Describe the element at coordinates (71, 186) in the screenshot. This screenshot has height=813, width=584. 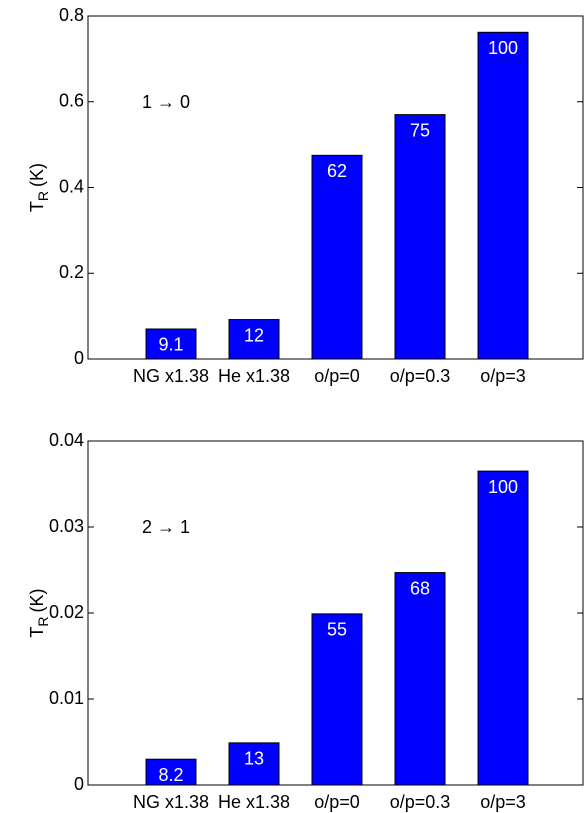
I see `y-tick-label: 0.4` at that location.